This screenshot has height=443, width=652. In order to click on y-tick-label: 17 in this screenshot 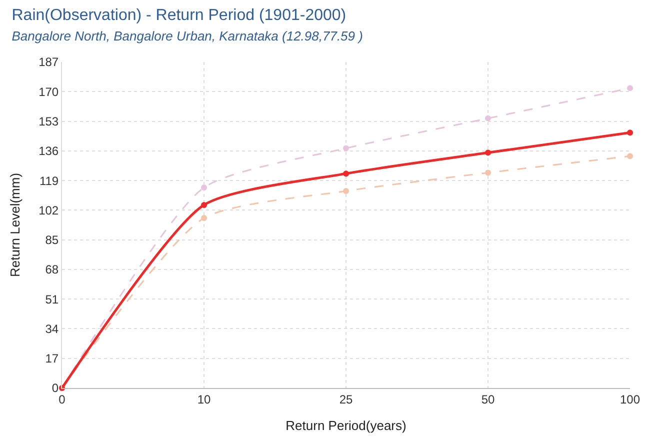, I will do `click(52, 359)`.